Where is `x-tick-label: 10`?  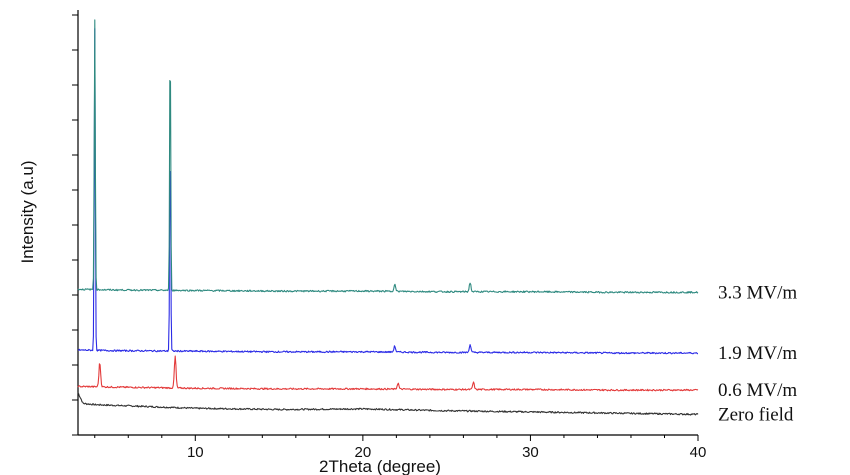
x-tick-label: 10 is located at coordinates (195, 452).